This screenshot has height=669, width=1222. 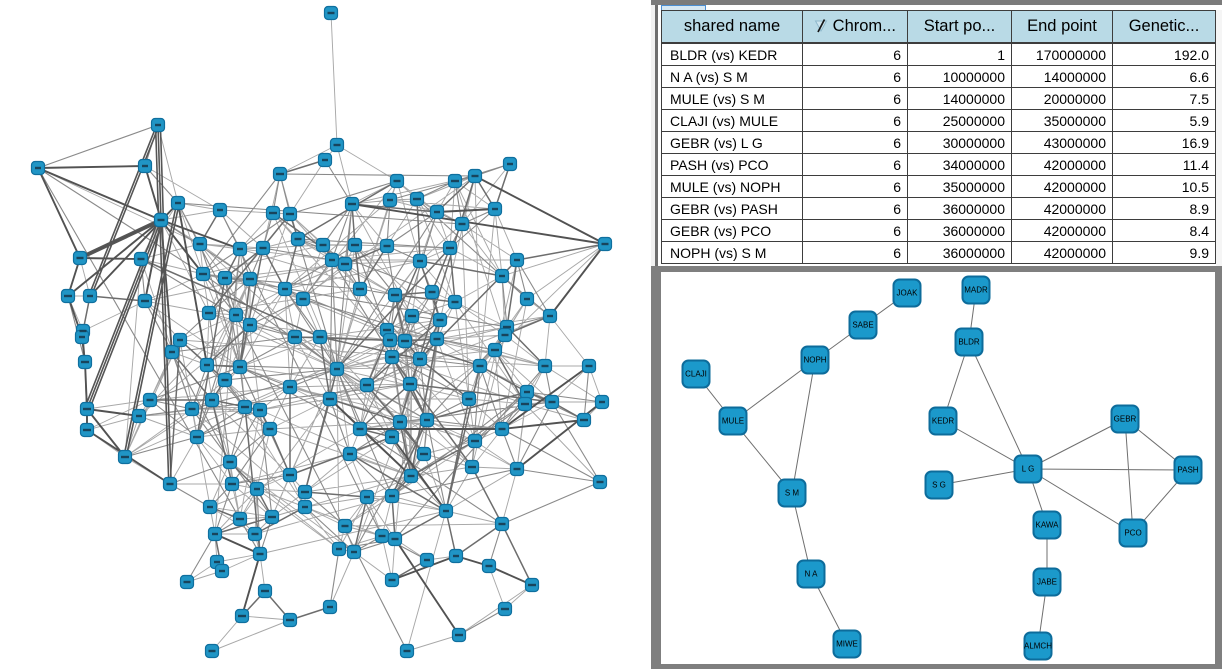 I want to click on svg-text: CLAJI, so click(x=696, y=374).